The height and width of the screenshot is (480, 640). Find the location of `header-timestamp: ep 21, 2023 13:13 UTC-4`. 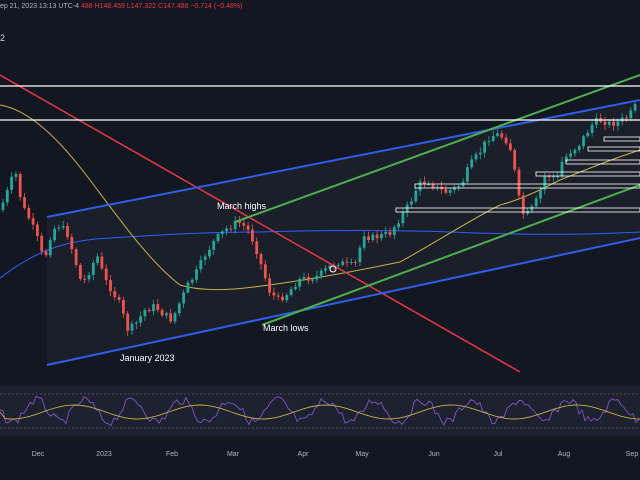

header-timestamp: ep 21, 2023 13:13 UTC-4 is located at coordinates (39, 6).